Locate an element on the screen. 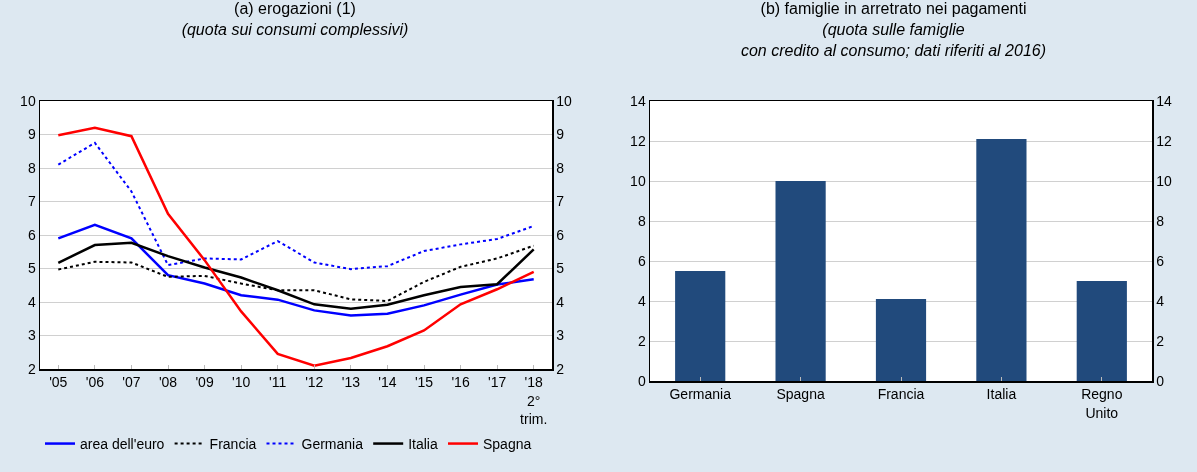 The height and width of the screenshot is (472, 1197). x-tick-label: '07 is located at coordinates (131, 382).